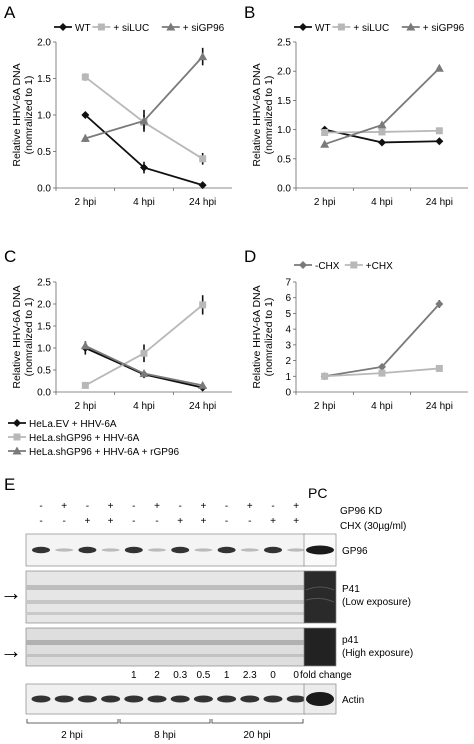 The width and height of the screenshot is (474, 744). Describe the element at coordinates (10, 256) in the screenshot. I see `panel-letter-c: C` at that location.